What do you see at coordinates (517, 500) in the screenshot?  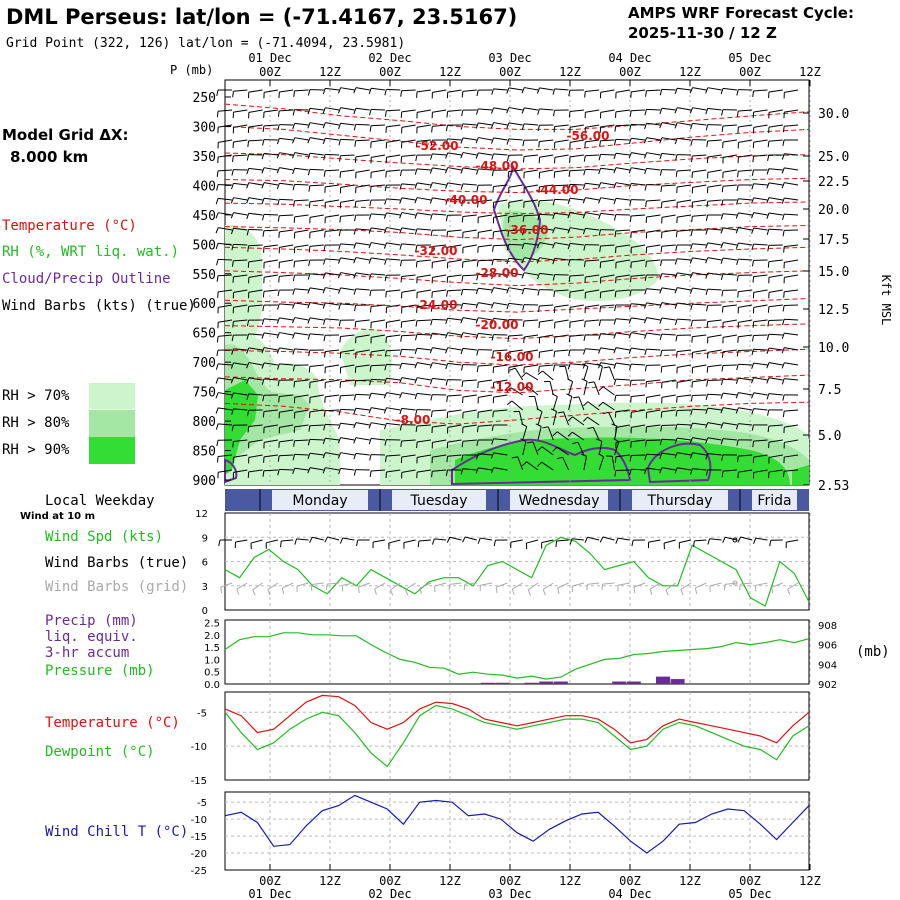 I see `weekday-bar: Monday Tuesday Wednesday Thursday Frida` at bounding box center [517, 500].